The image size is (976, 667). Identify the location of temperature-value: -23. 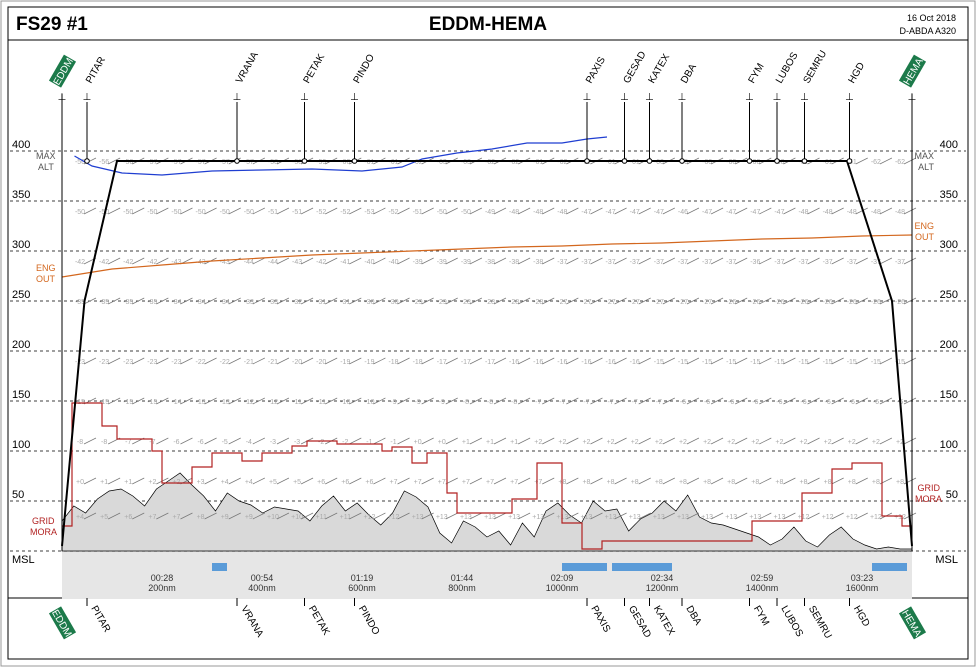
(104, 362).